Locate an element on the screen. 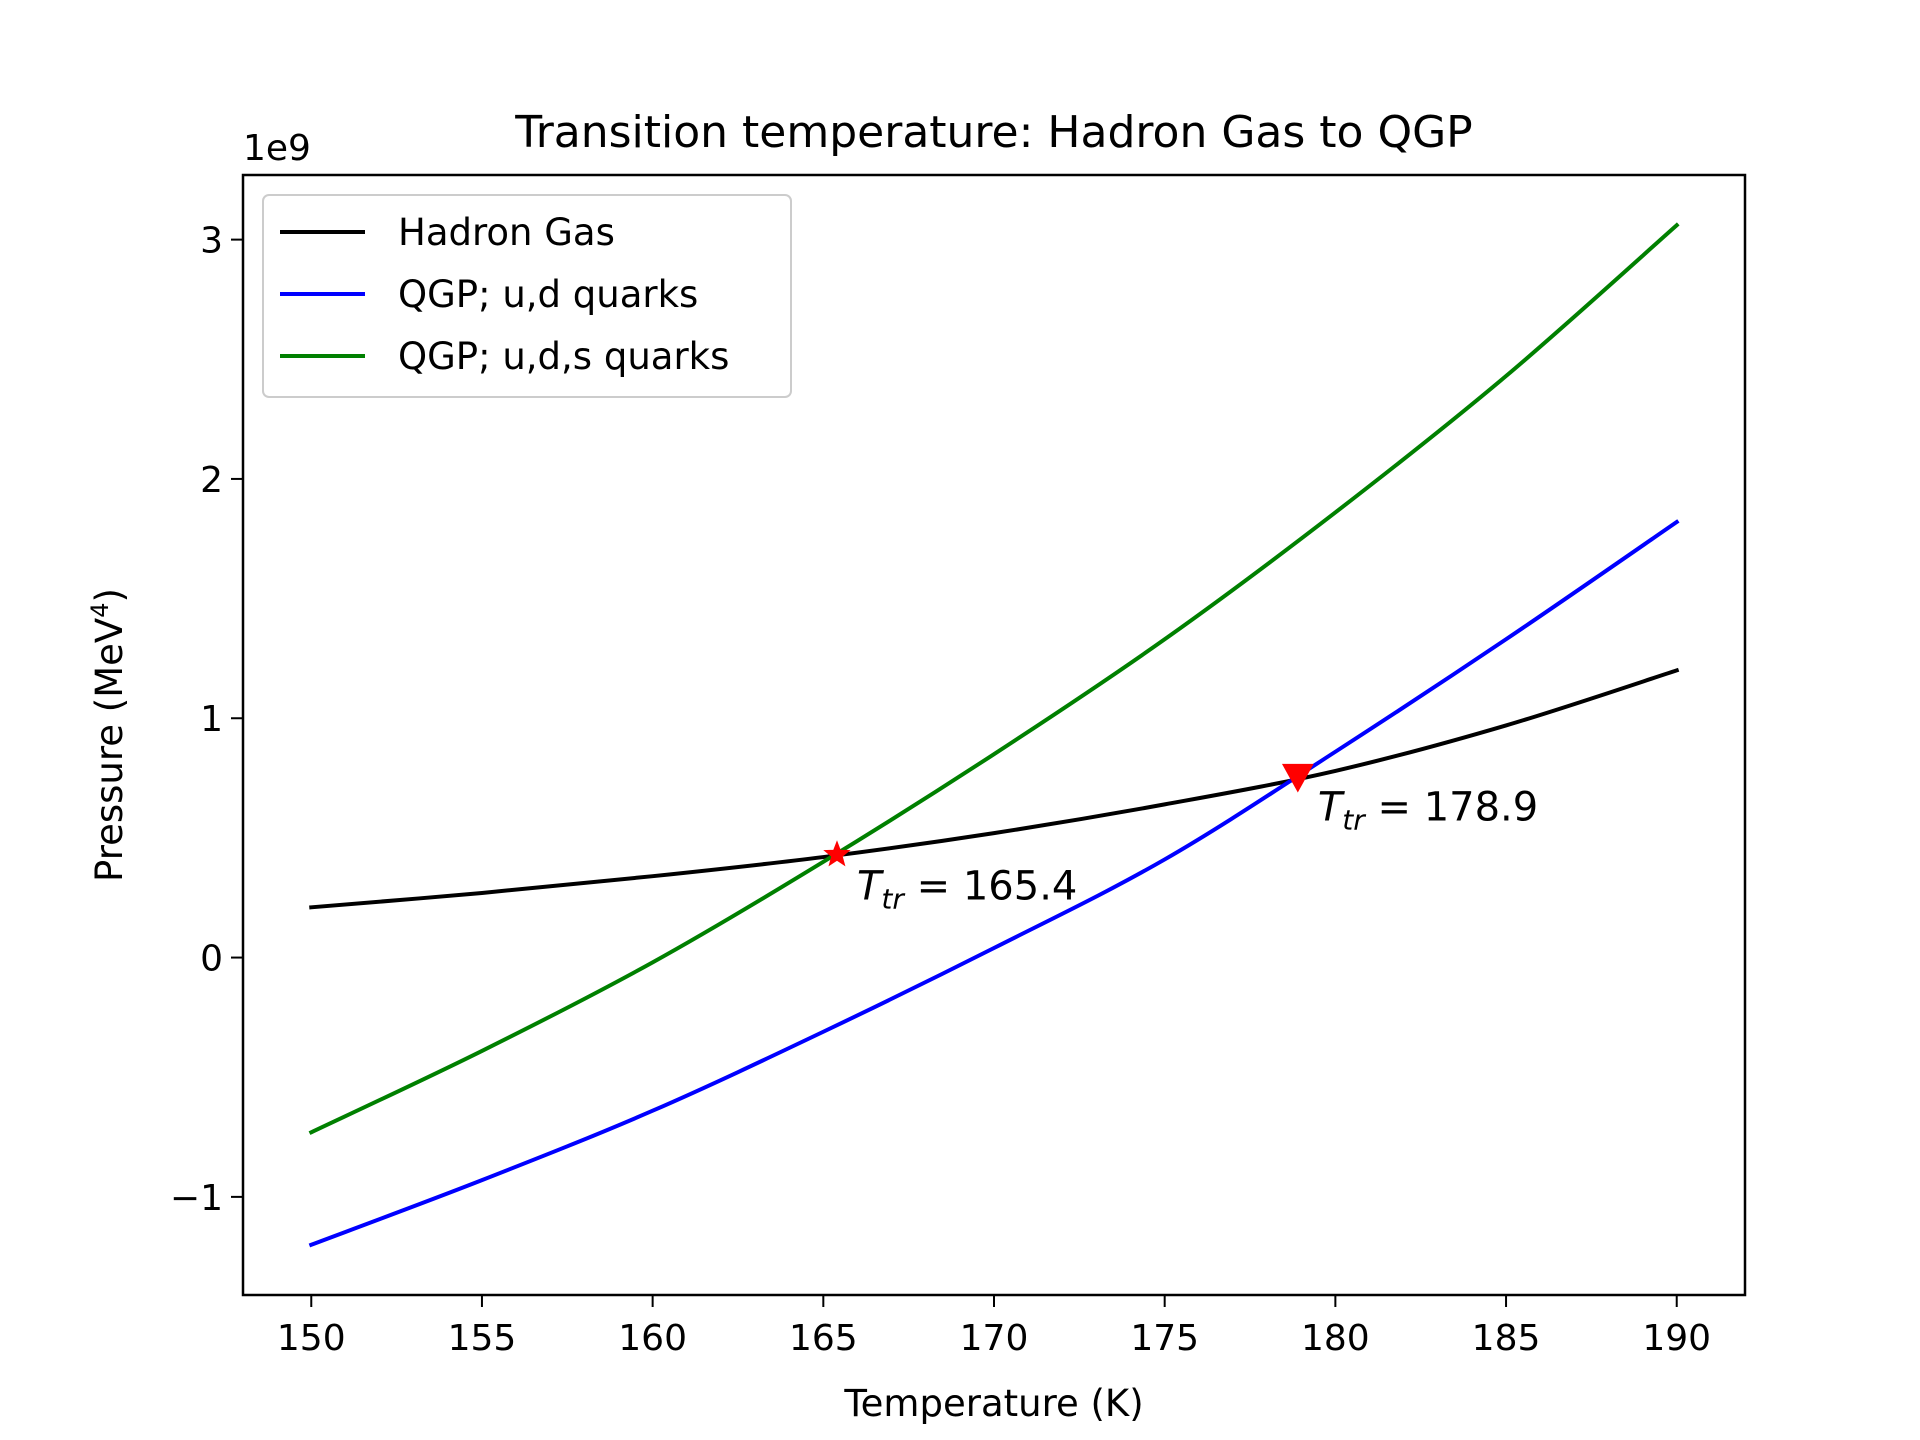  legend-label: QGP; u,d quarks is located at coordinates (548, 294).